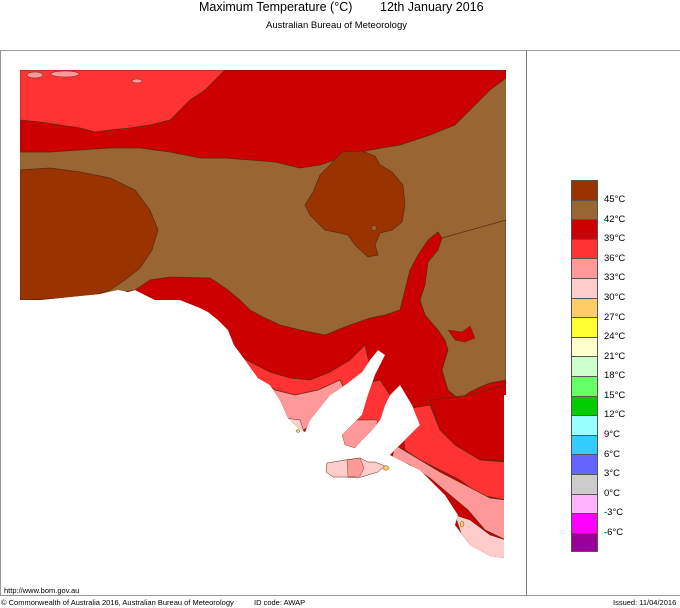  I want to click on legend-label: 12°C, so click(615, 414).